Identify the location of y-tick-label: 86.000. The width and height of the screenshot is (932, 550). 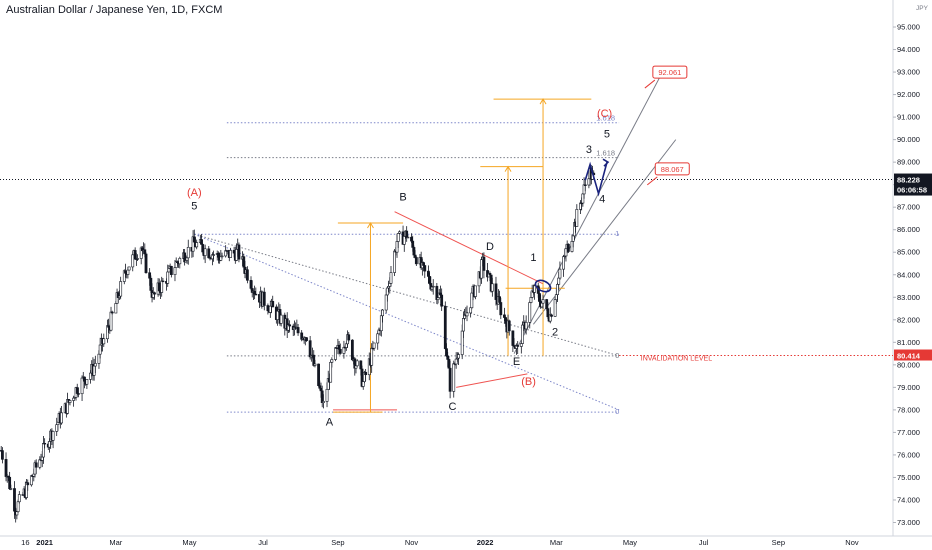
(908, 229).